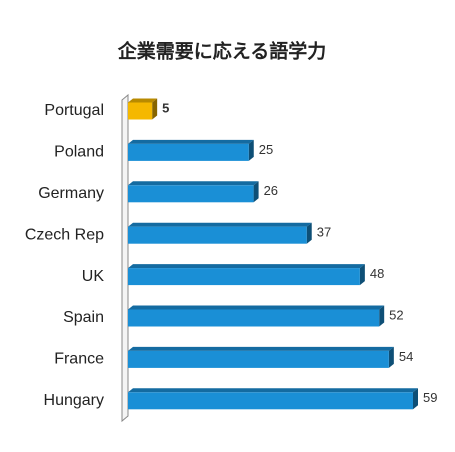  Describe the element at coordinates (271, 190) in the screenshot. I see `data-label: 26` at that location.